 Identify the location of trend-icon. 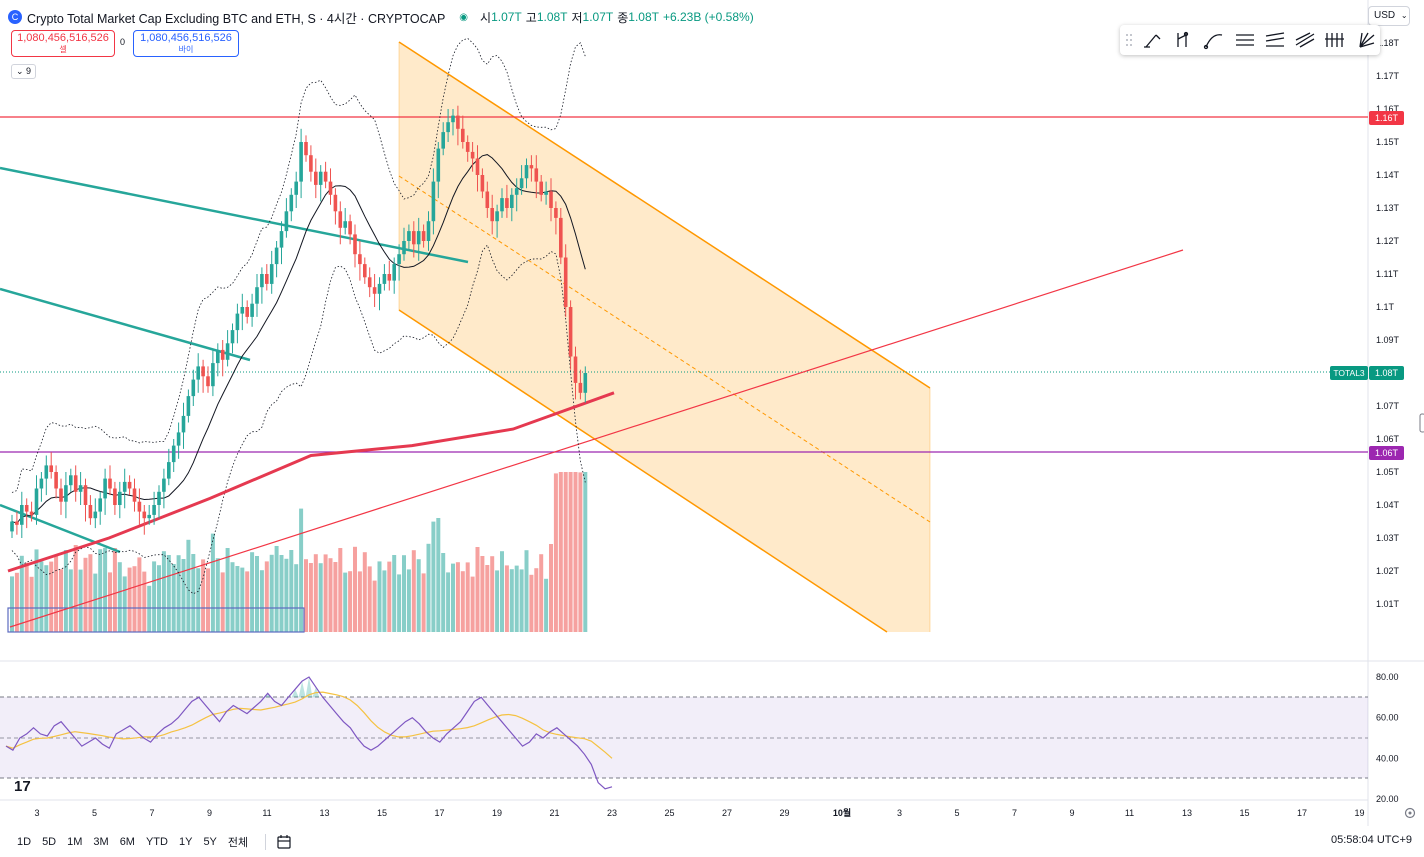
(1183, 39).